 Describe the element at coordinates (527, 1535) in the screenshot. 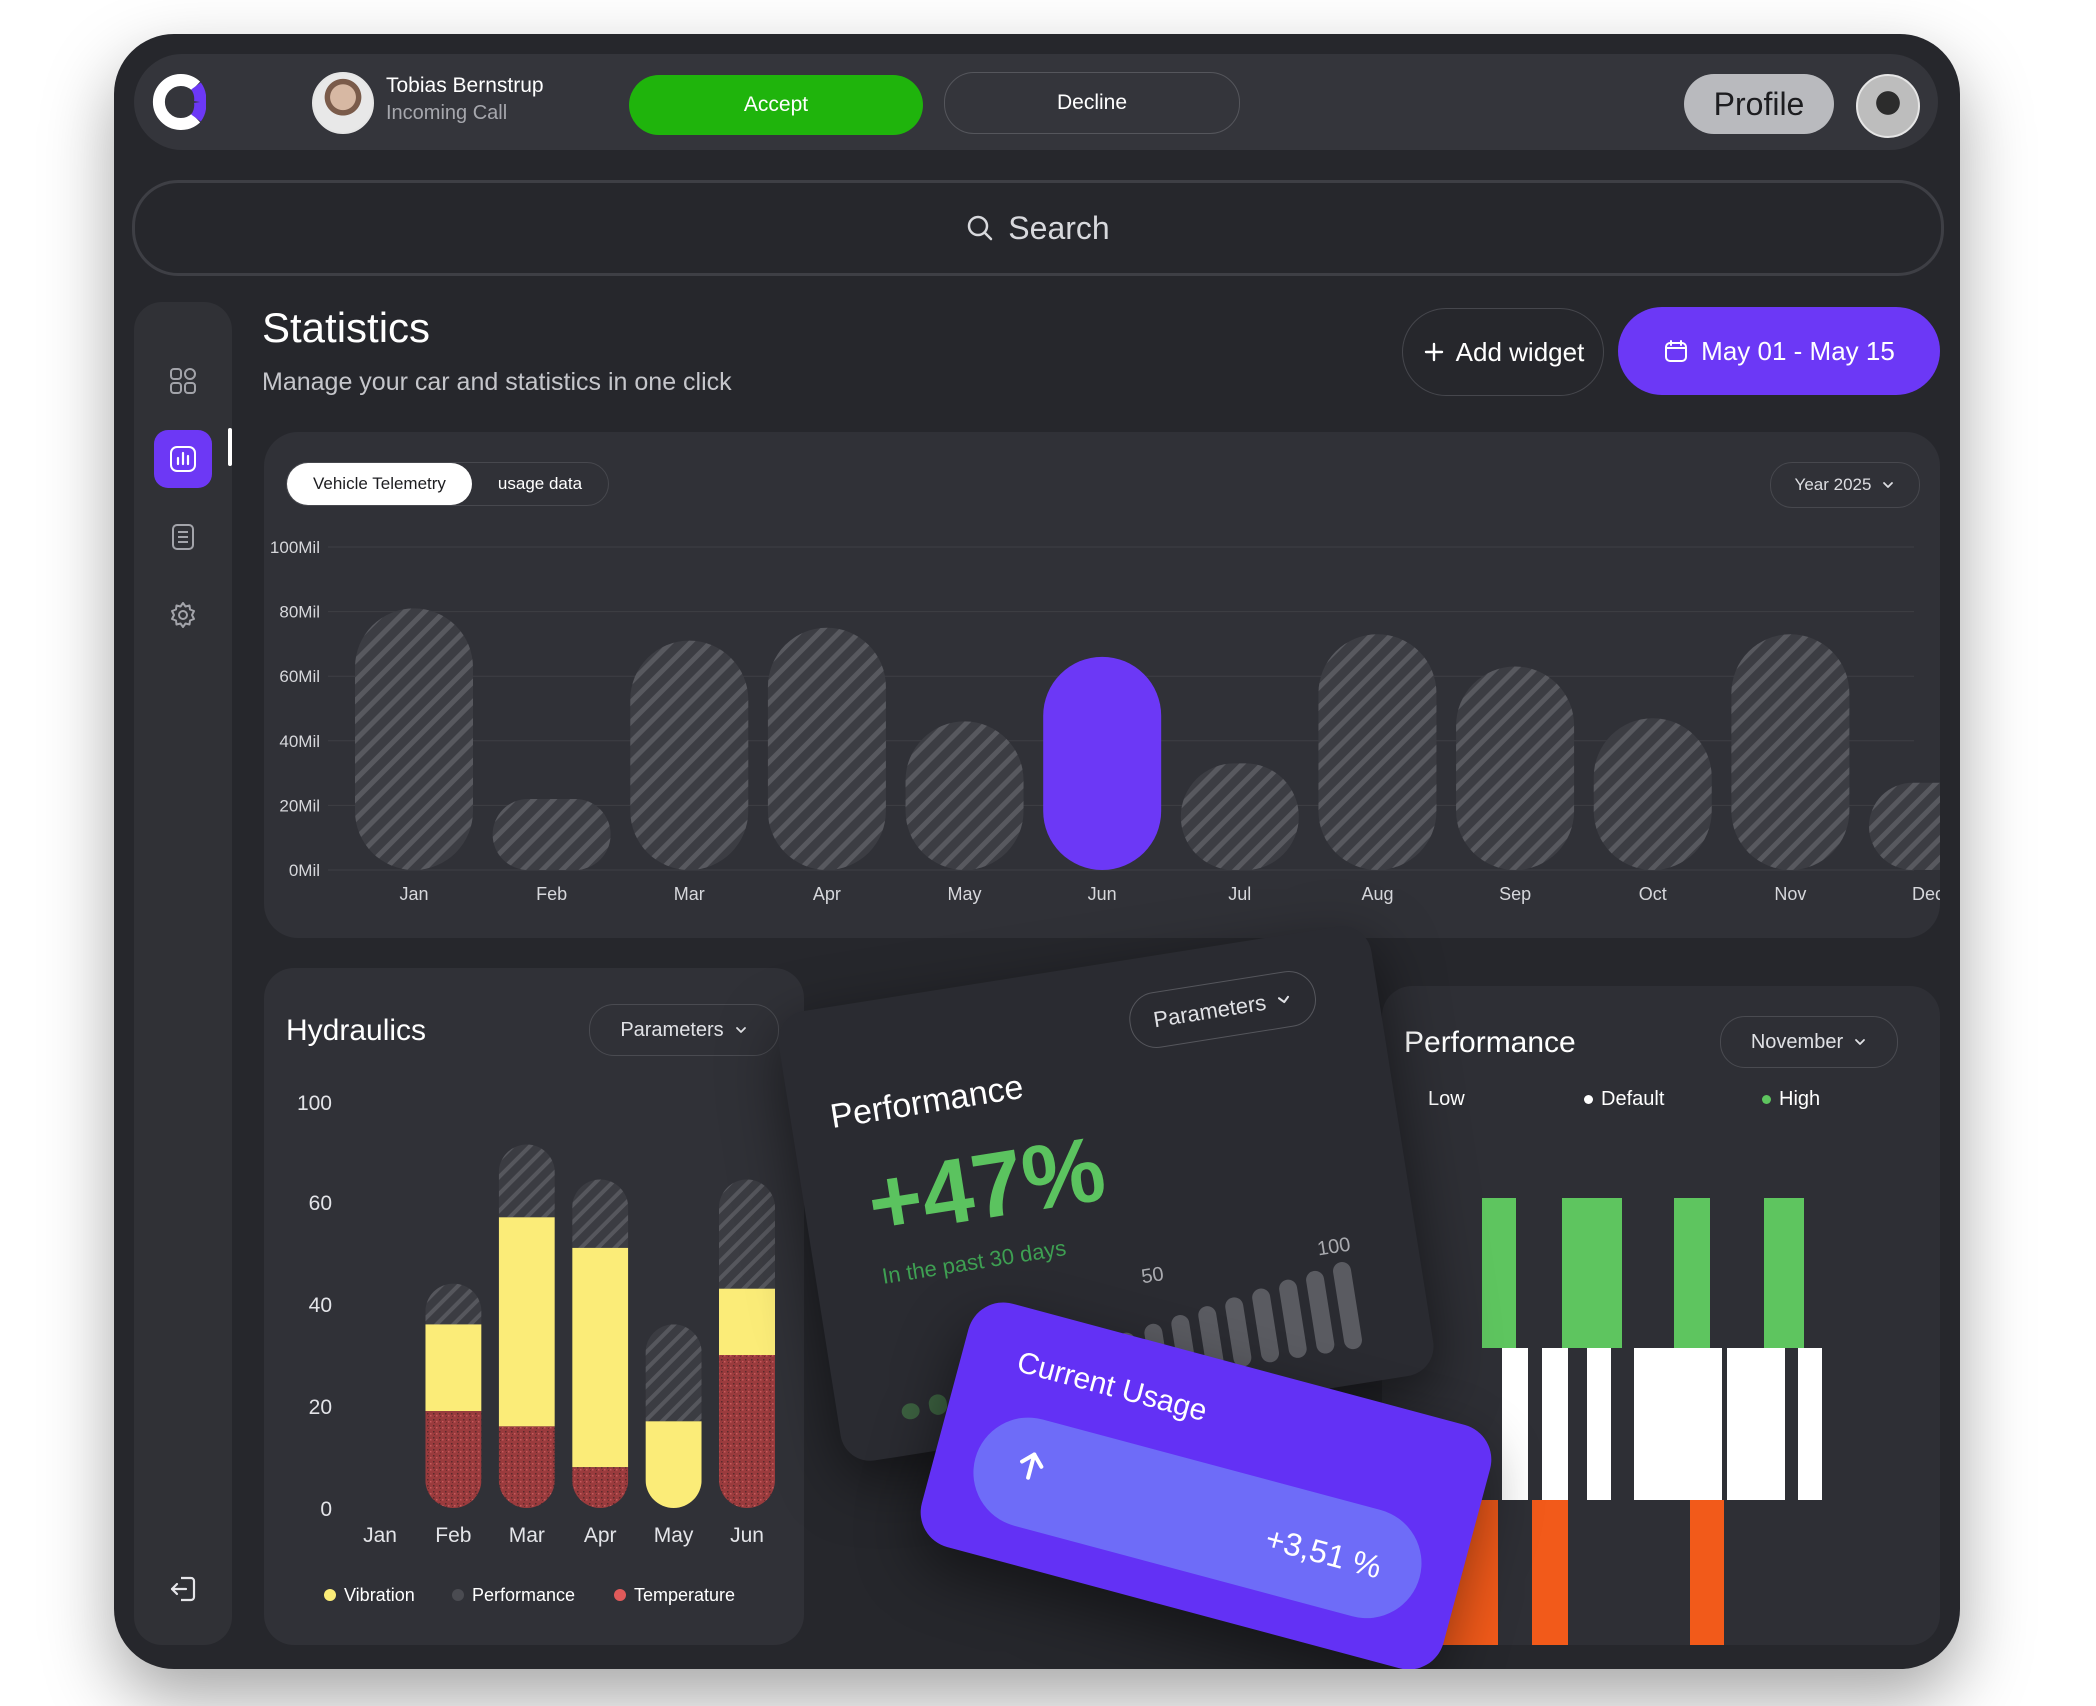

I see `x-tick-label: Mar` at that location.